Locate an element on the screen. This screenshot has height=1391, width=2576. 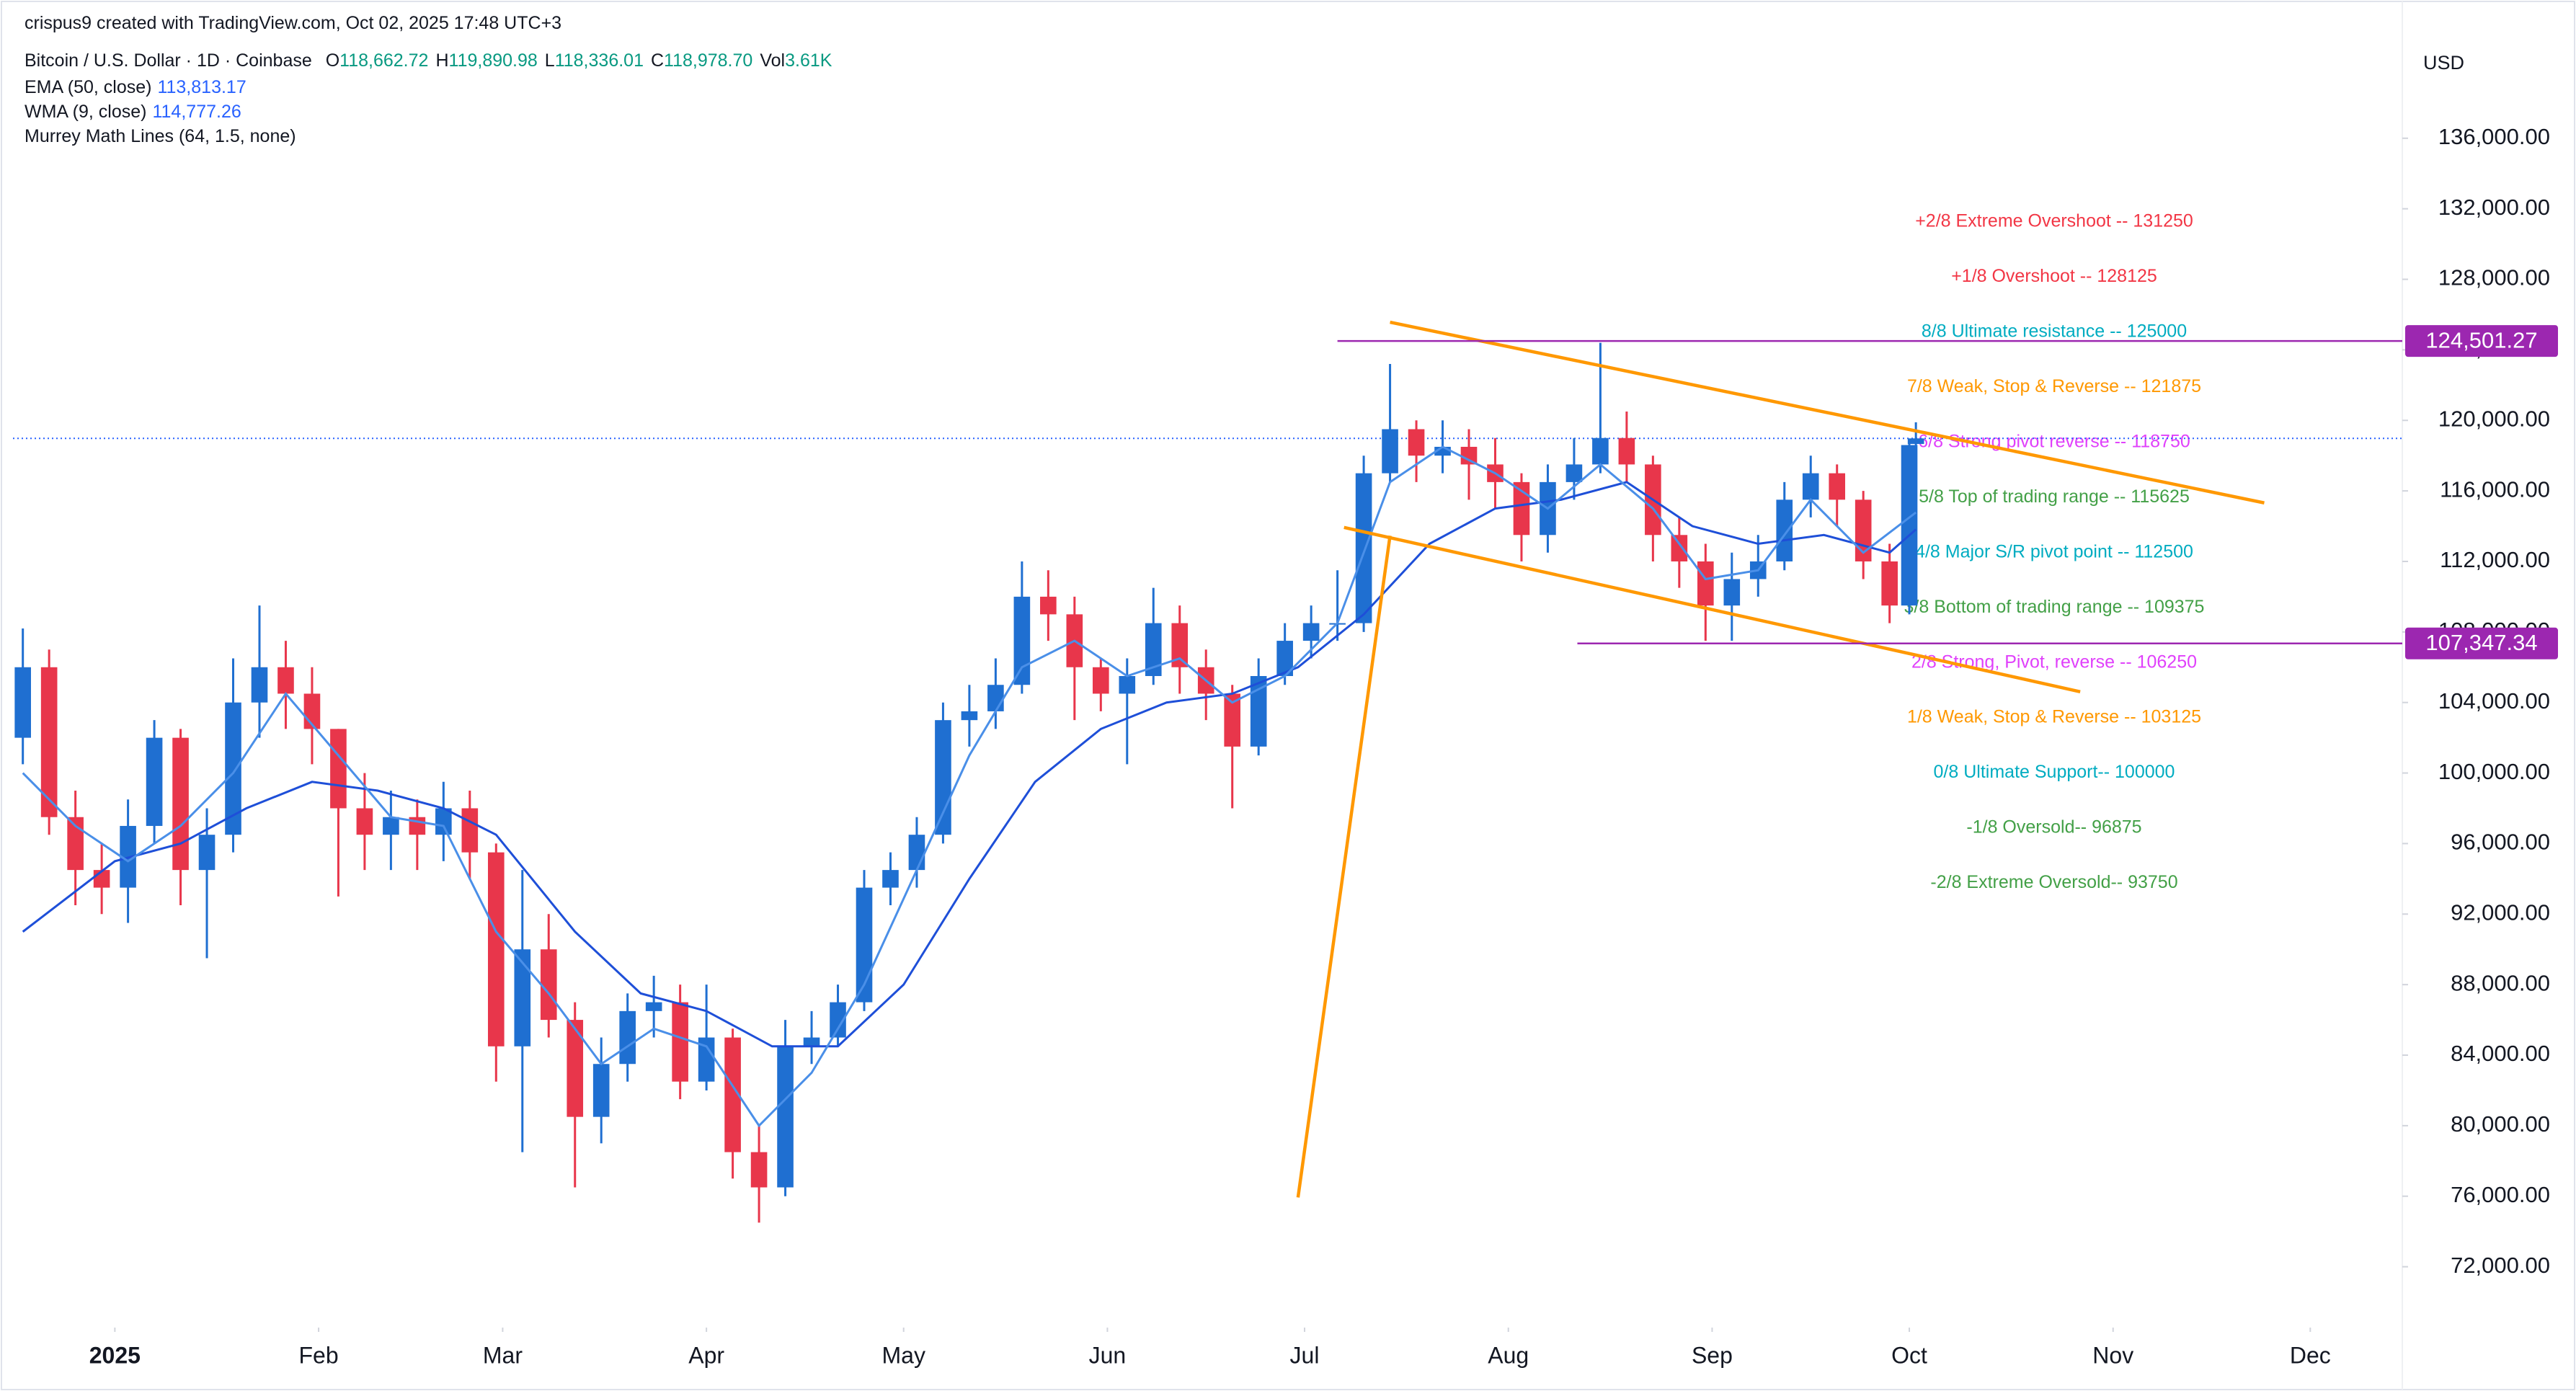
y-tick-label: 120,000.00 is located at coordinates (2494, 418).